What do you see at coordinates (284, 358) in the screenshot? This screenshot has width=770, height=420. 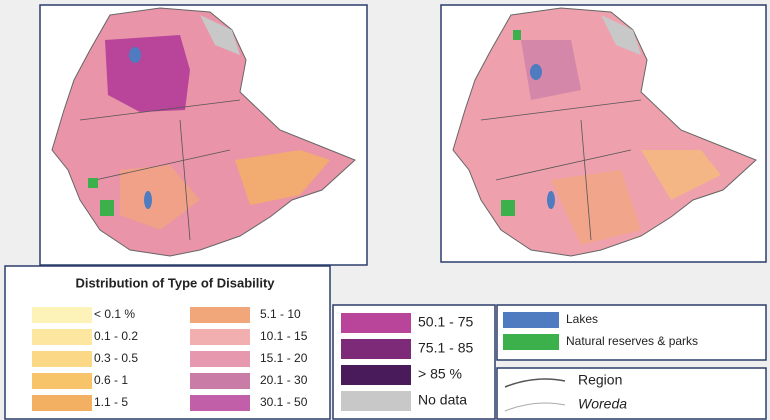 I see `legend-label: 15.1 - 20` at bounding box center [284, 358].